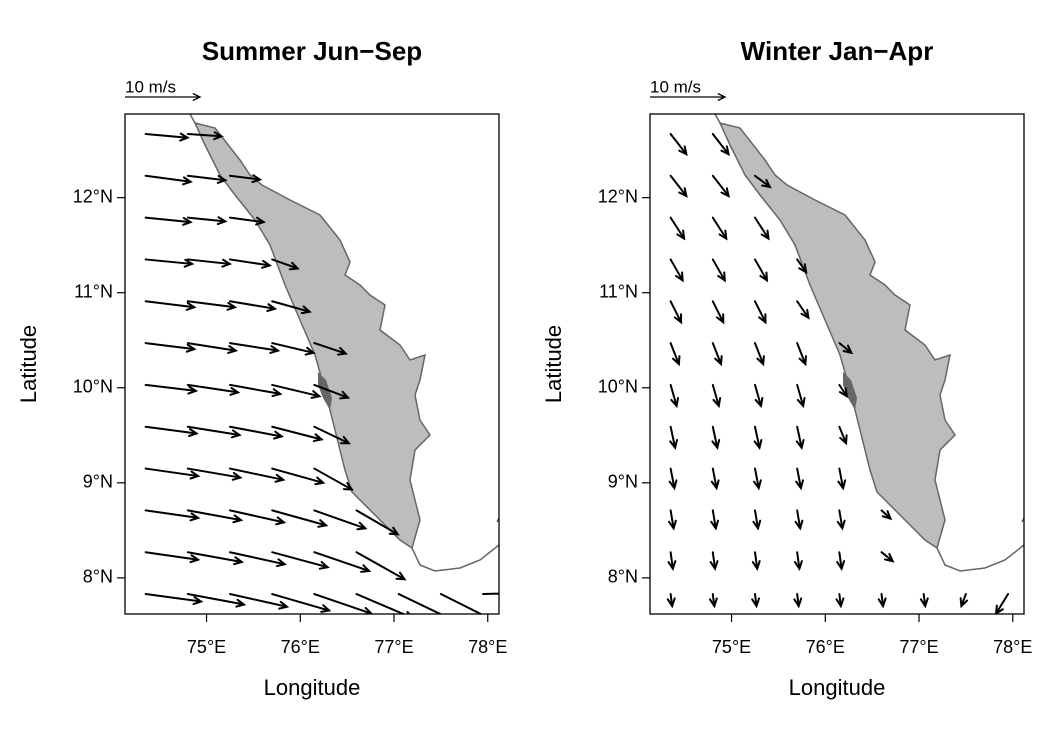 Image resolution: width=1050 pixels, height=755 pixels. What do you see at coordinates (837, 687) in the screenshot?
I see `x-axis-label: Longitude` at bounding box center [837, 687].